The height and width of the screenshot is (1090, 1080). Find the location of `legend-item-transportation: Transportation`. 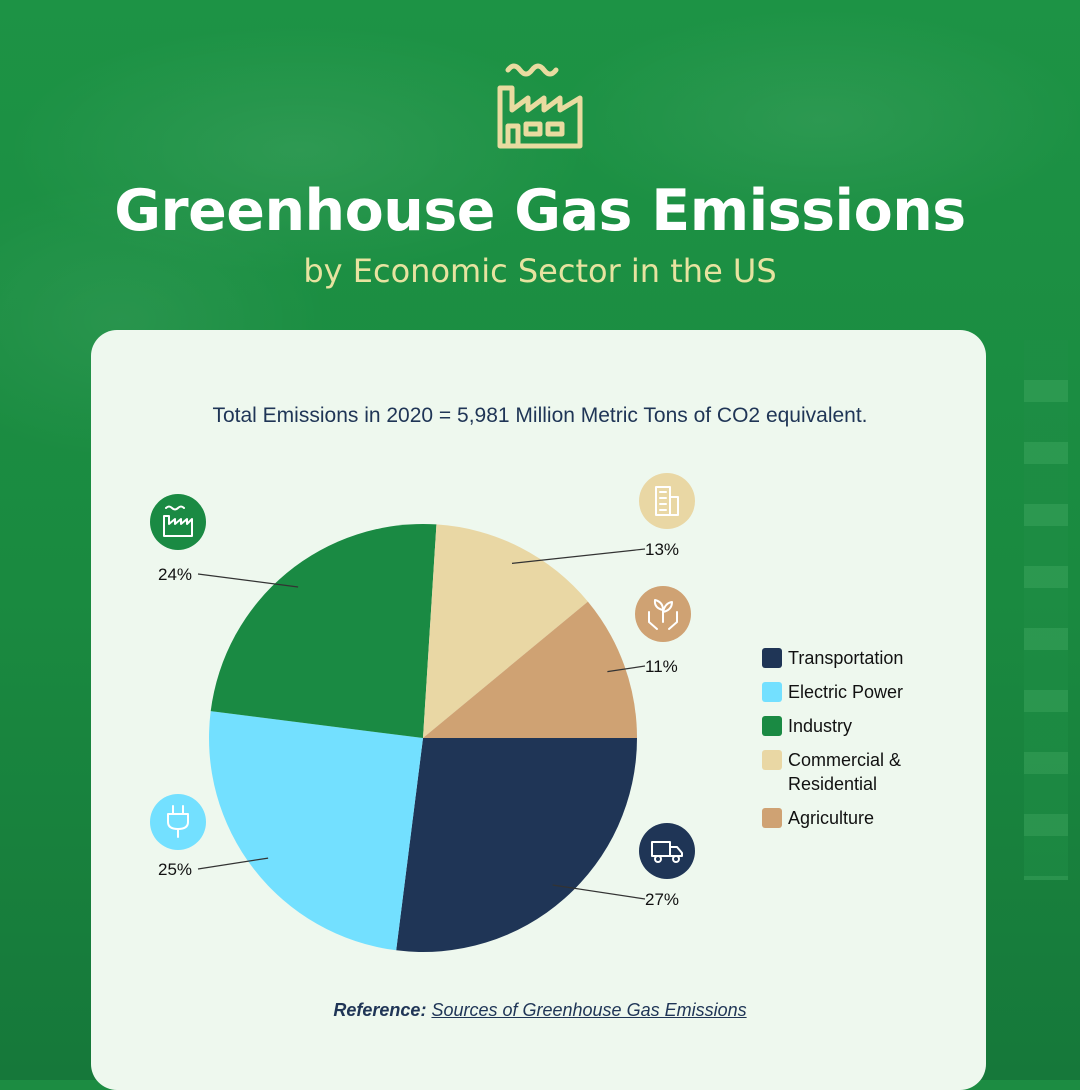

legend-item-transportation: Transportation is located at coordinates (867, 658).